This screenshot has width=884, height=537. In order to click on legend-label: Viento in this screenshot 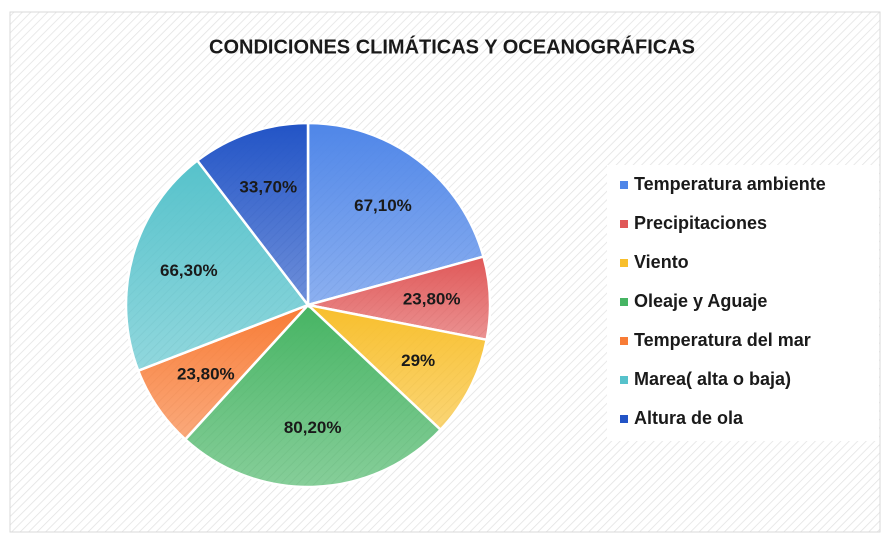, I will do `click(661, 262)`.